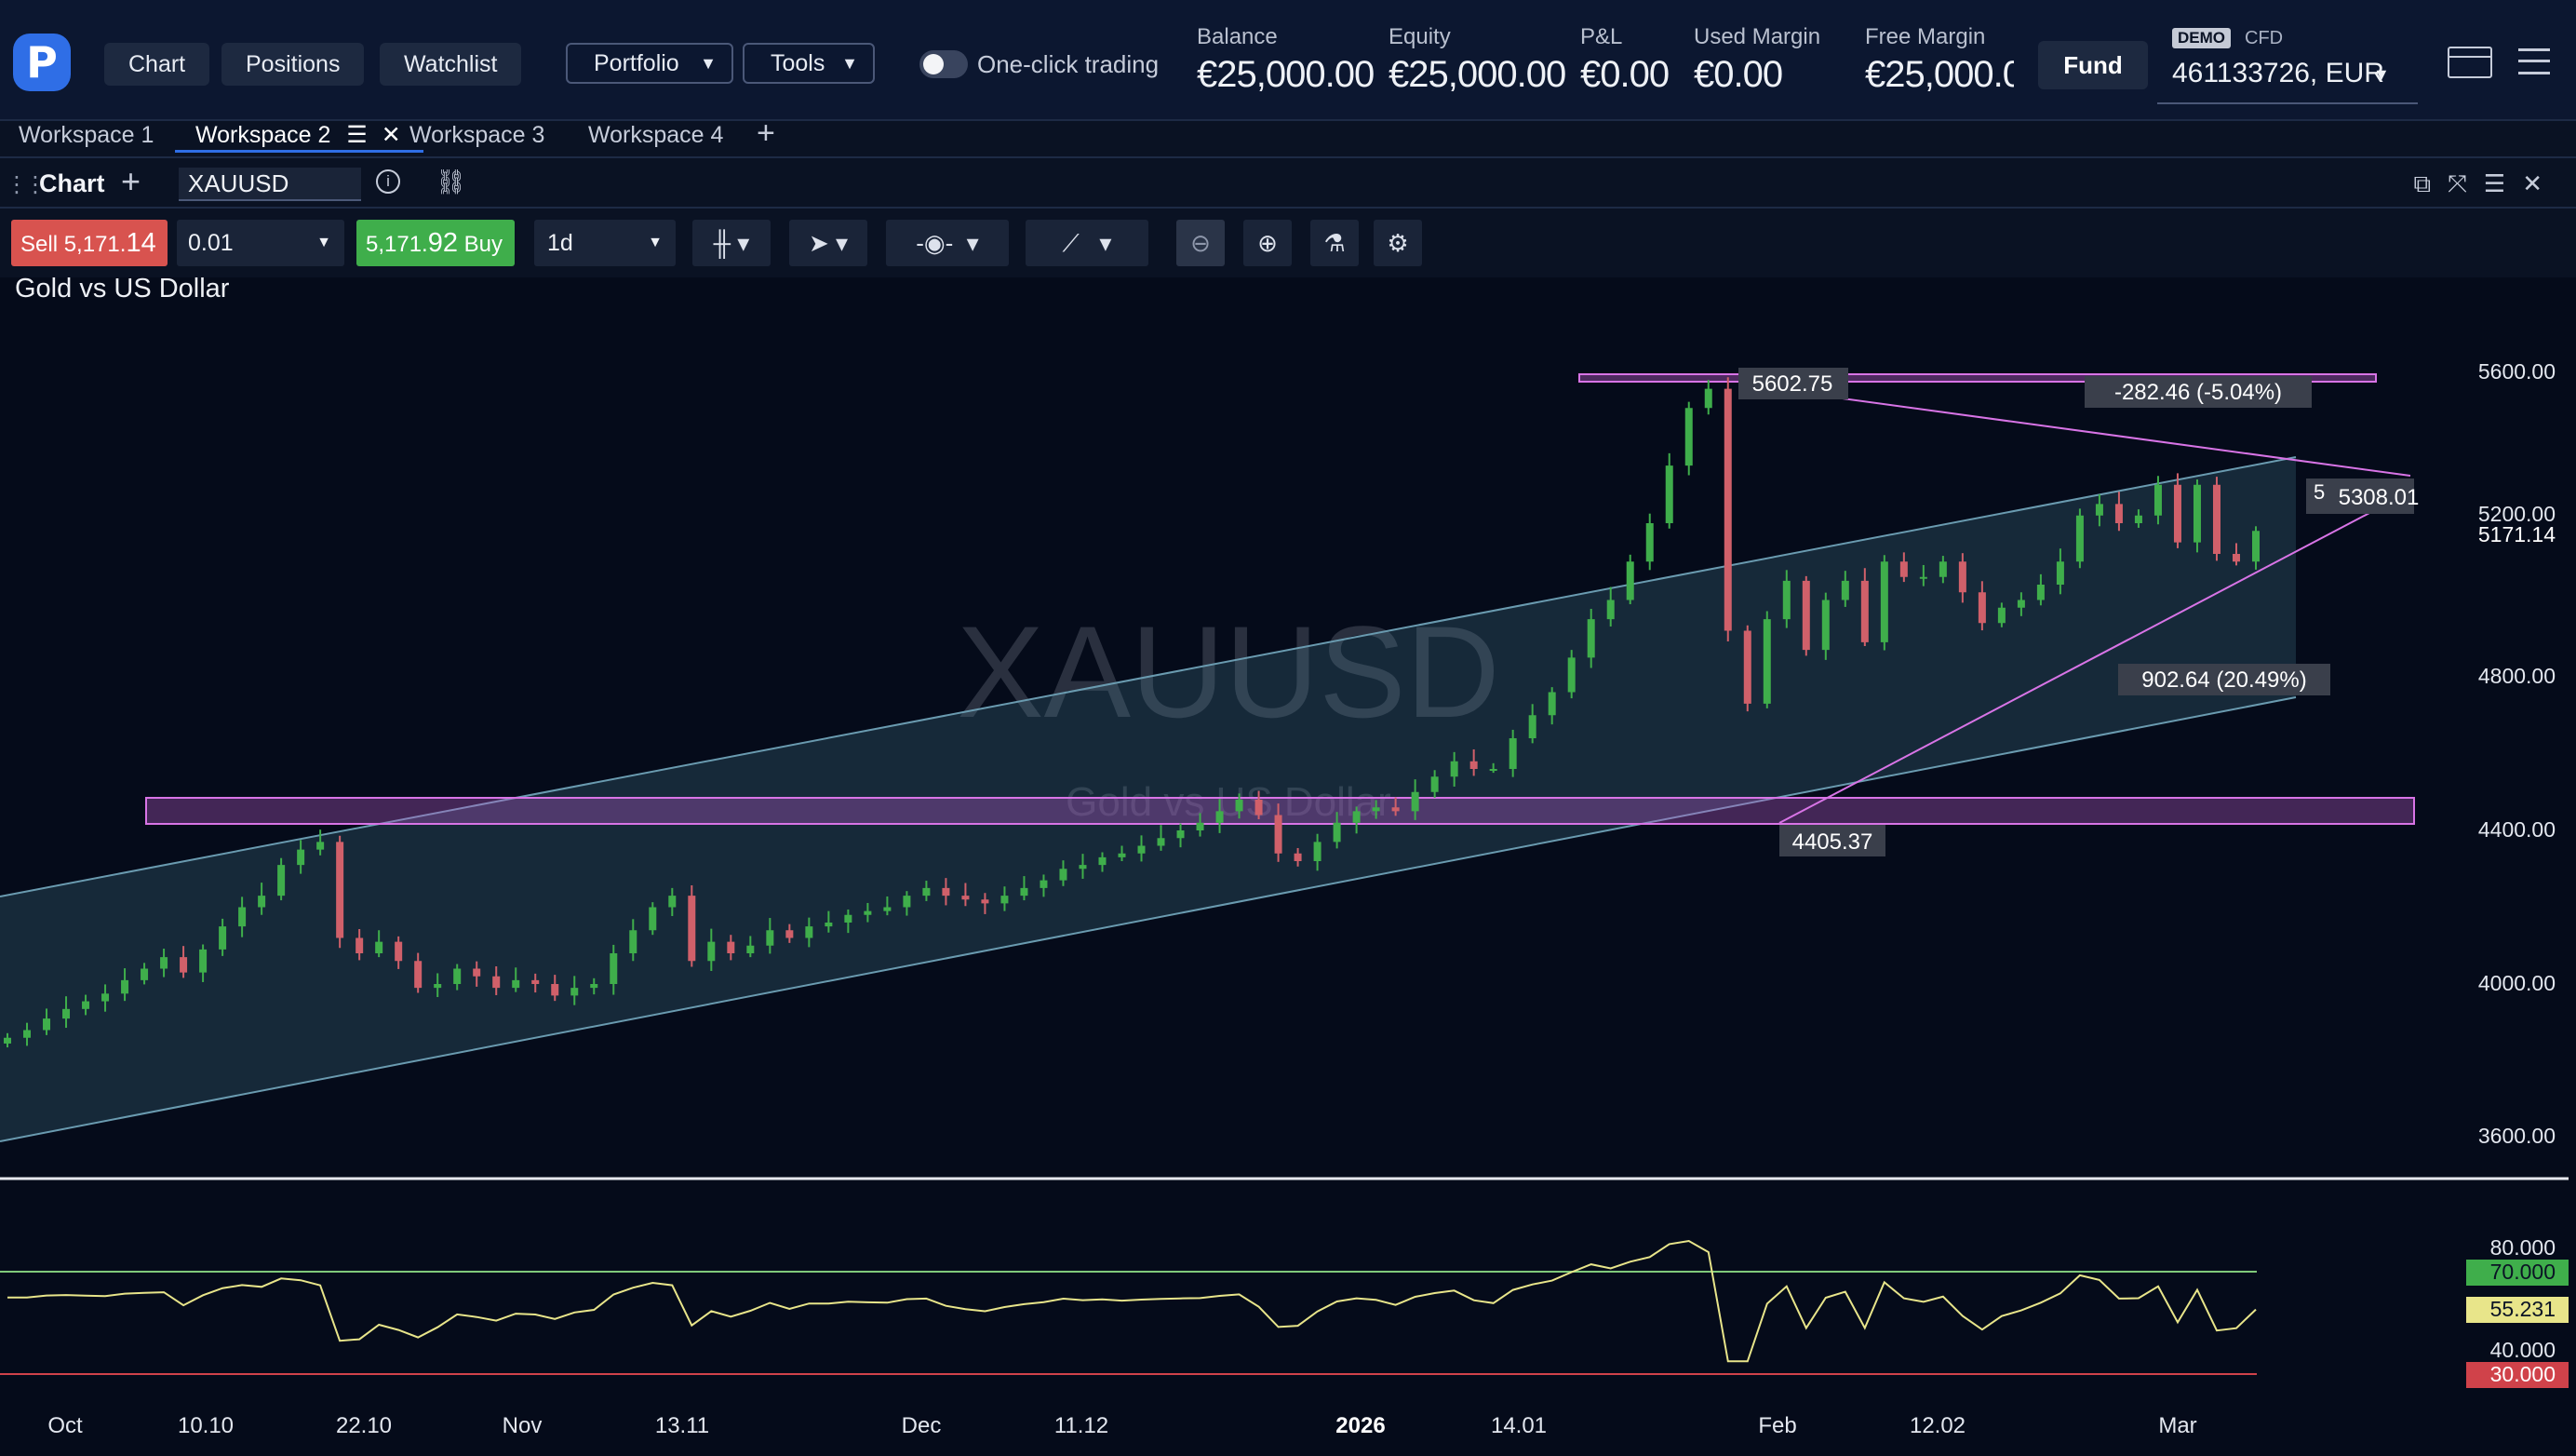 This screenshot has width=2576, height=1456. What do you see at coordinates (766, 133) in the screenshot?
I see `add-workspace-icon: +` at bounding box center [766, 133].